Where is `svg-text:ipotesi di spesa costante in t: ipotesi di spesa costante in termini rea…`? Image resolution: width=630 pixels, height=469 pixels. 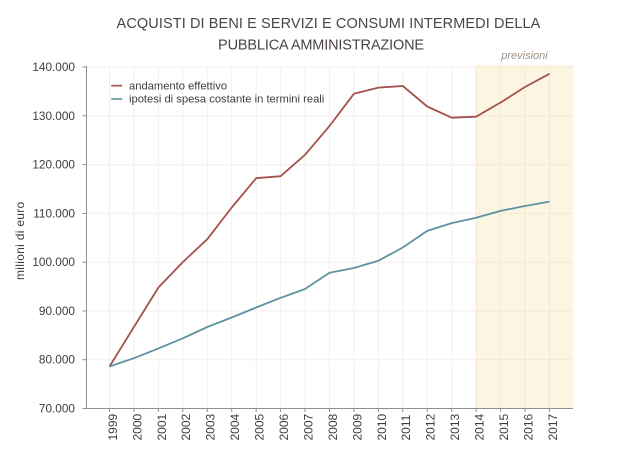 svg-text:ipotesi di spesa costante in t: ipotesi di spesa costante in termini rea… is located at coordinates (226, 100).